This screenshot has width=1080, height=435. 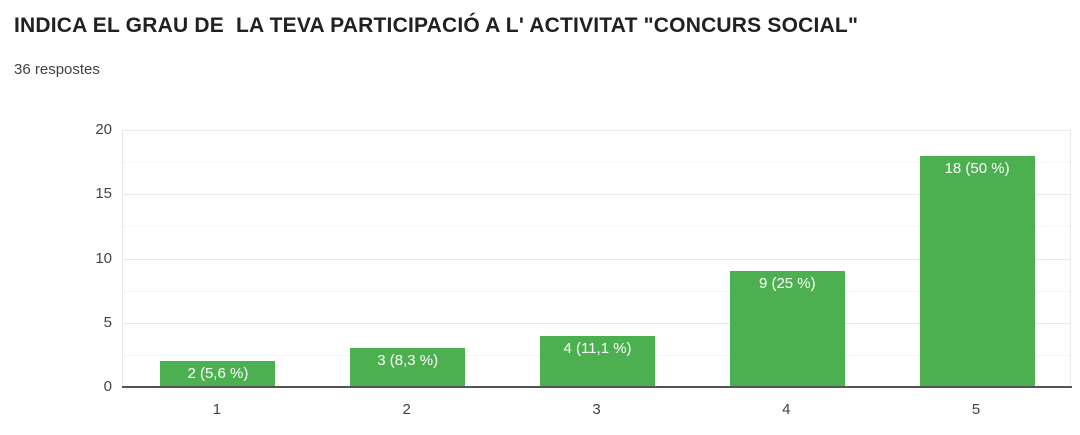 What do you see at coordinates (976, 409) in the screenshot?
I see `x-tick-label: 5` at bounding box center [976, 409].